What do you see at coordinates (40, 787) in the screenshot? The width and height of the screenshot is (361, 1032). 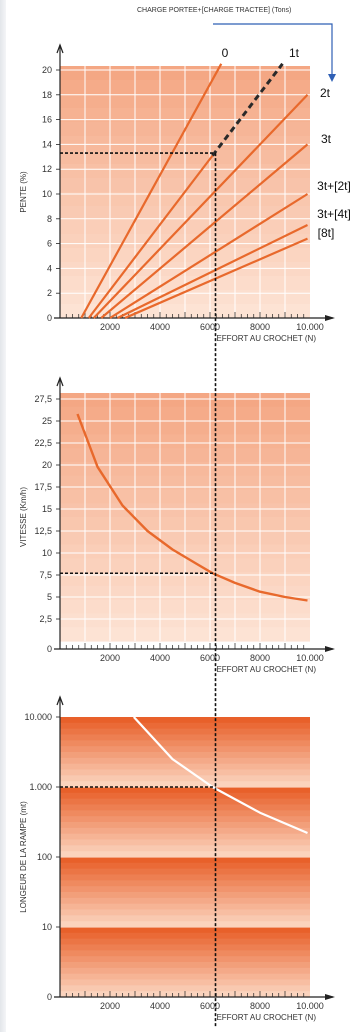 I see `y-tick-label: 1.000` at bounding box center [40, 787].